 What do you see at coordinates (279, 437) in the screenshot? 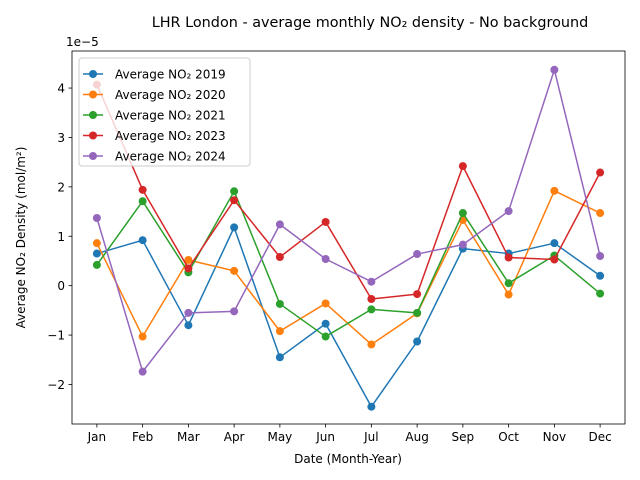
I see `x-tick-label: May` at bounding box center [279, 437].